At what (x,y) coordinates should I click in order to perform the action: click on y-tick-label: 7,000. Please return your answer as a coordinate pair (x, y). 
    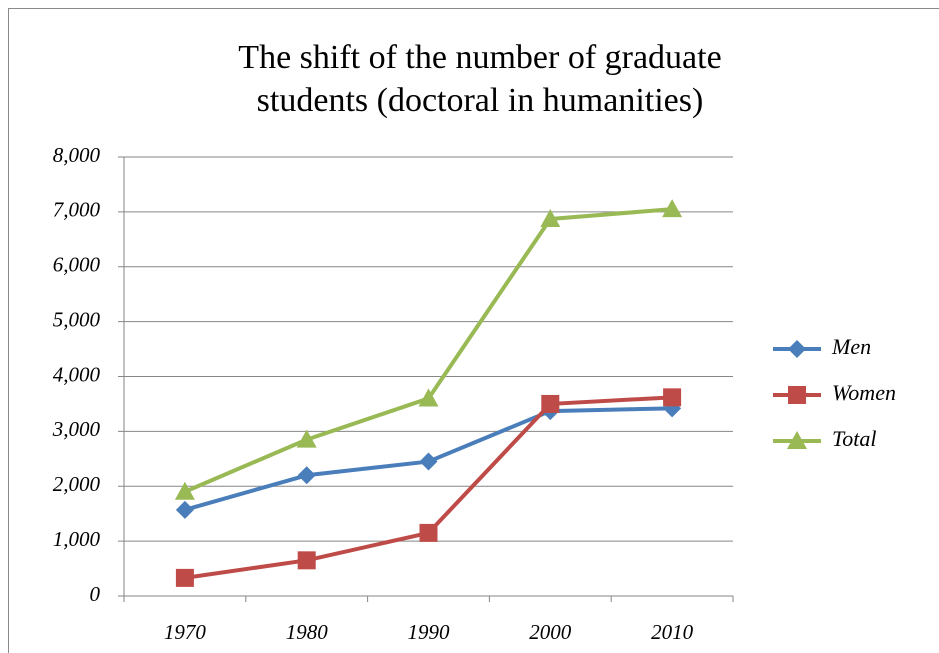
    Looking at the image, I should click on (77, 210).